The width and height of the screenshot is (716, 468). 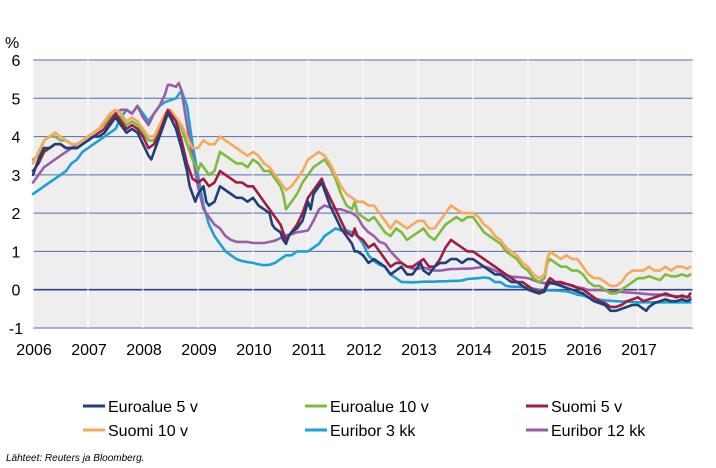 I want to click on x-tick-label: 2013, so click(x=419, y=350).